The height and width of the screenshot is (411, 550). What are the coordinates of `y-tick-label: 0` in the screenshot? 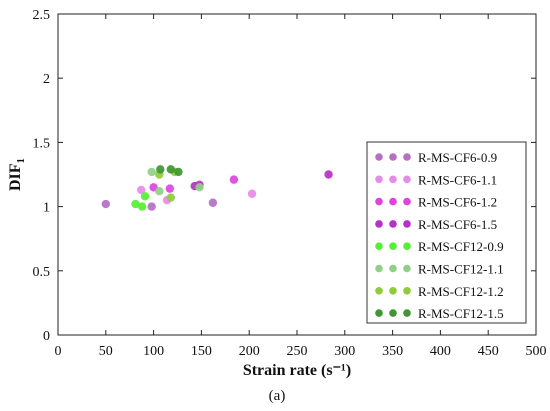 It's located at (46, 336).